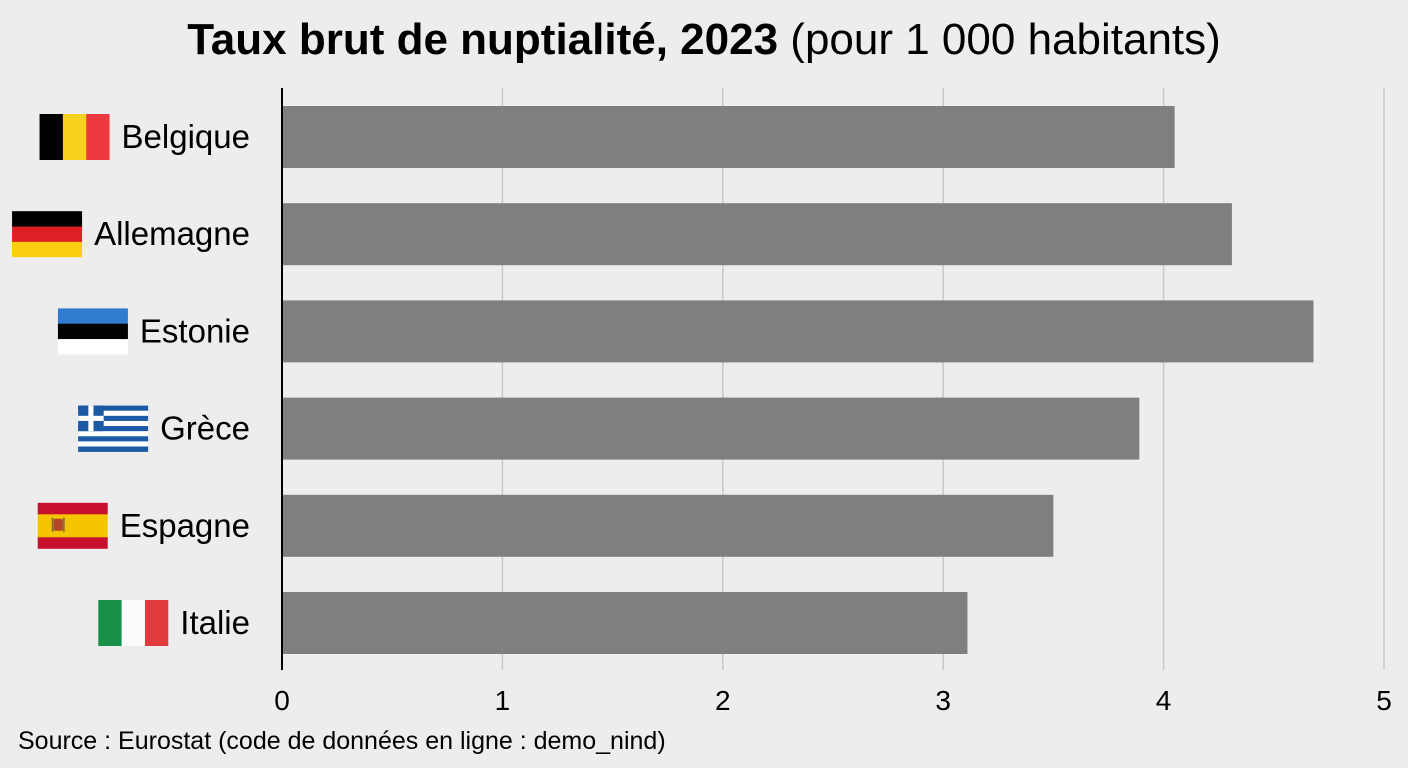 The height and width of the screenshot is (768, 1408). What do you see at coordinates (195, 330) in the screenshot?
I see `category-label: Estonie` at bounding box center [195, 330].